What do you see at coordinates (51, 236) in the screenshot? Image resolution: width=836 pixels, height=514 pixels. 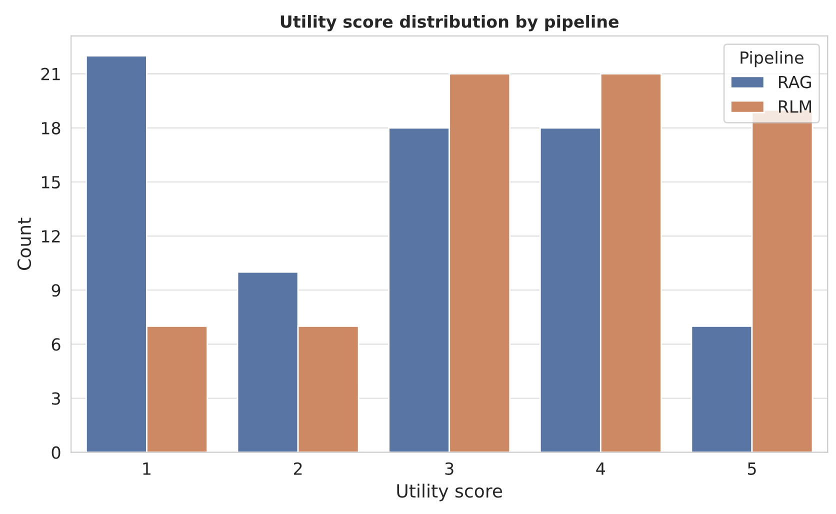 I see `y-tick-label: 12` at bounding box center [51, 236].